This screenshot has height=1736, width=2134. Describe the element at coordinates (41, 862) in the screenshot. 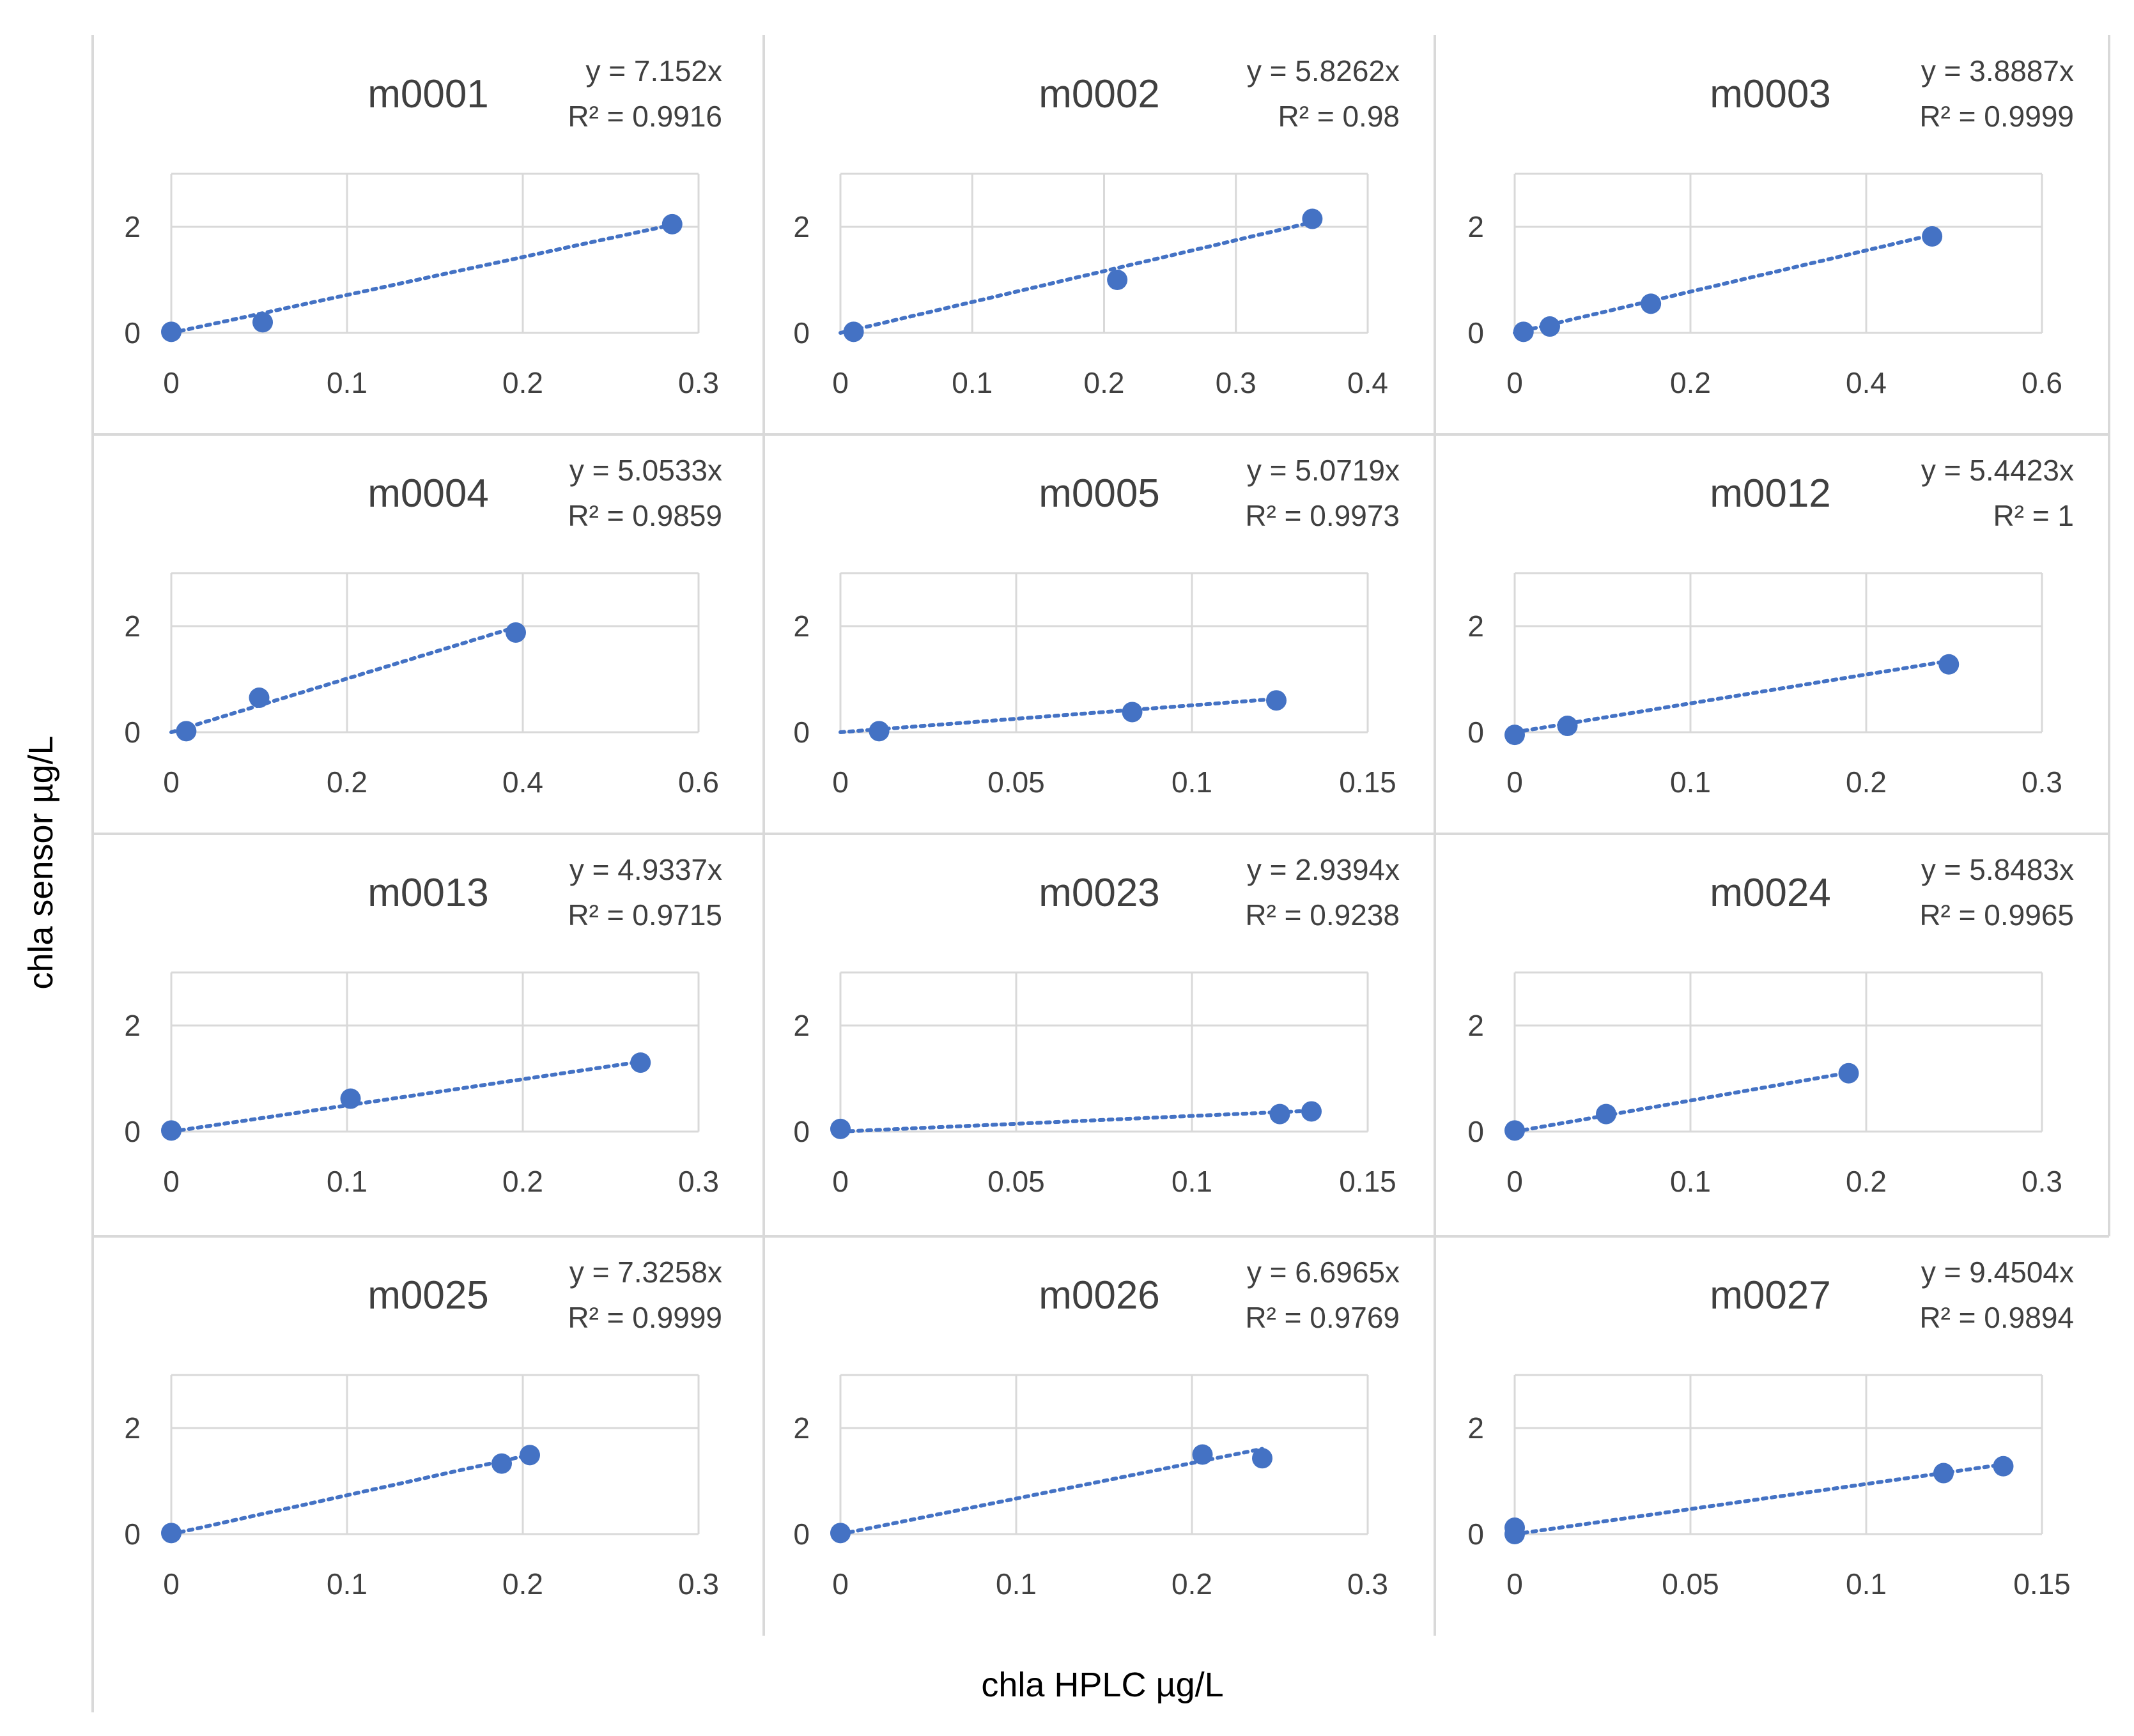

I see `figure-y-axis-label: chla sensor µg/L` at that location.